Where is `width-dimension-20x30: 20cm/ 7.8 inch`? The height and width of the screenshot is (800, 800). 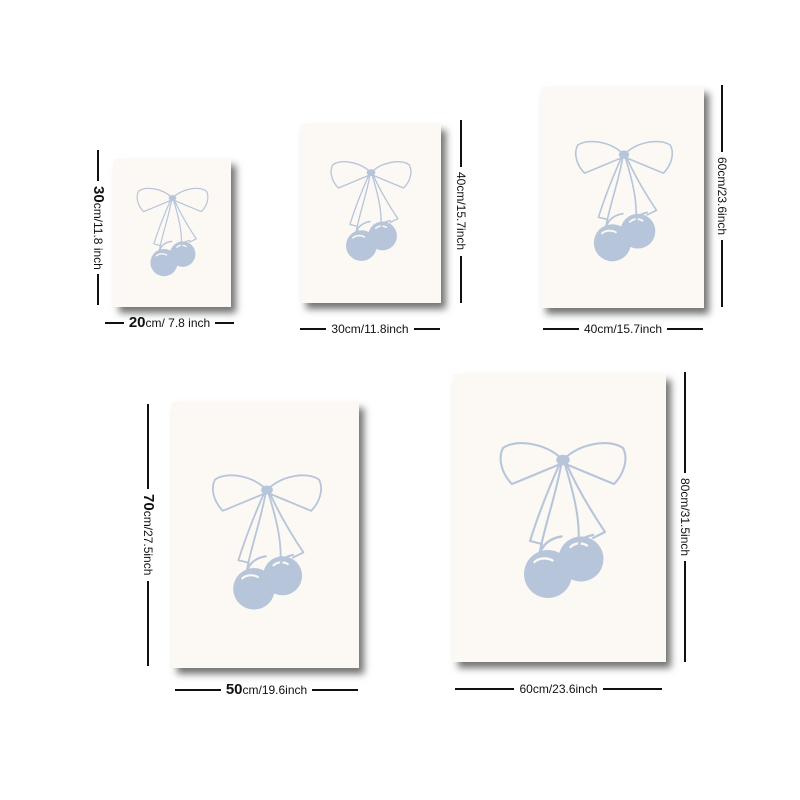
width-dimension-20x30: 20cm/ 7.8 inch is located at coordinates (170, 323).